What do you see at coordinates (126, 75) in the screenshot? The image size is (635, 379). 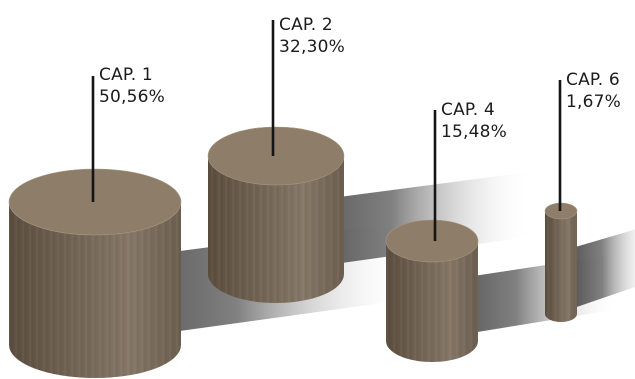 I see `label-name-cap-1: CAP. 1` at bounding box center [126, 75].